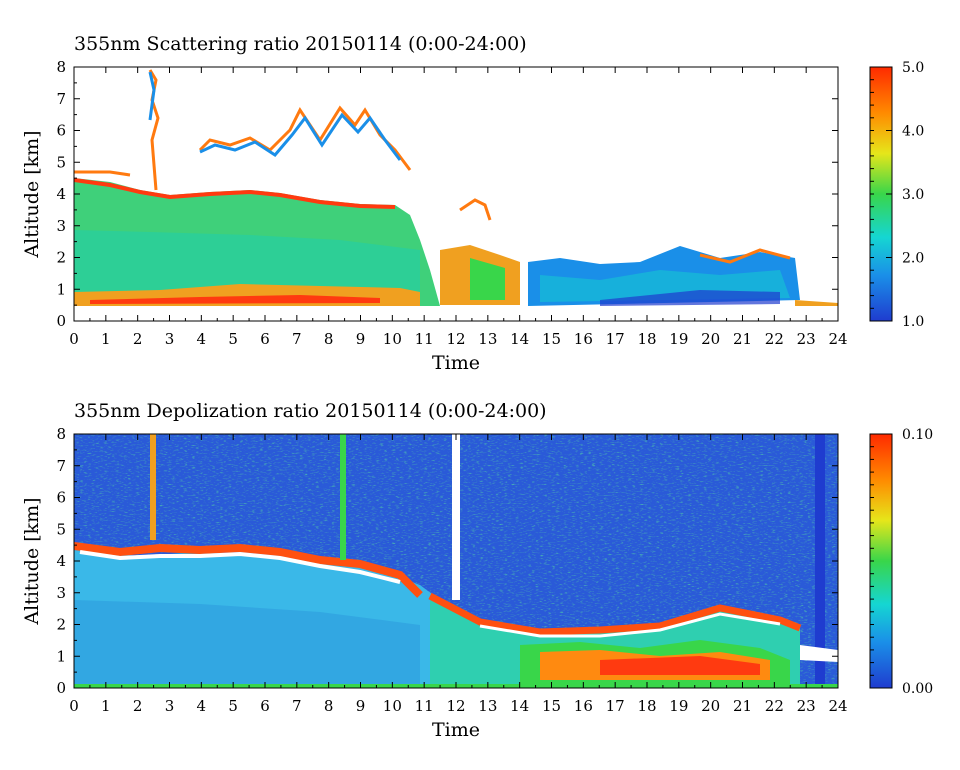 This screenshot has width=960, height=770. What do you see at coordinates (913, 195) in the screenshot?
I see `colorbar-label: 3.0` at bounding box center [913, 195].